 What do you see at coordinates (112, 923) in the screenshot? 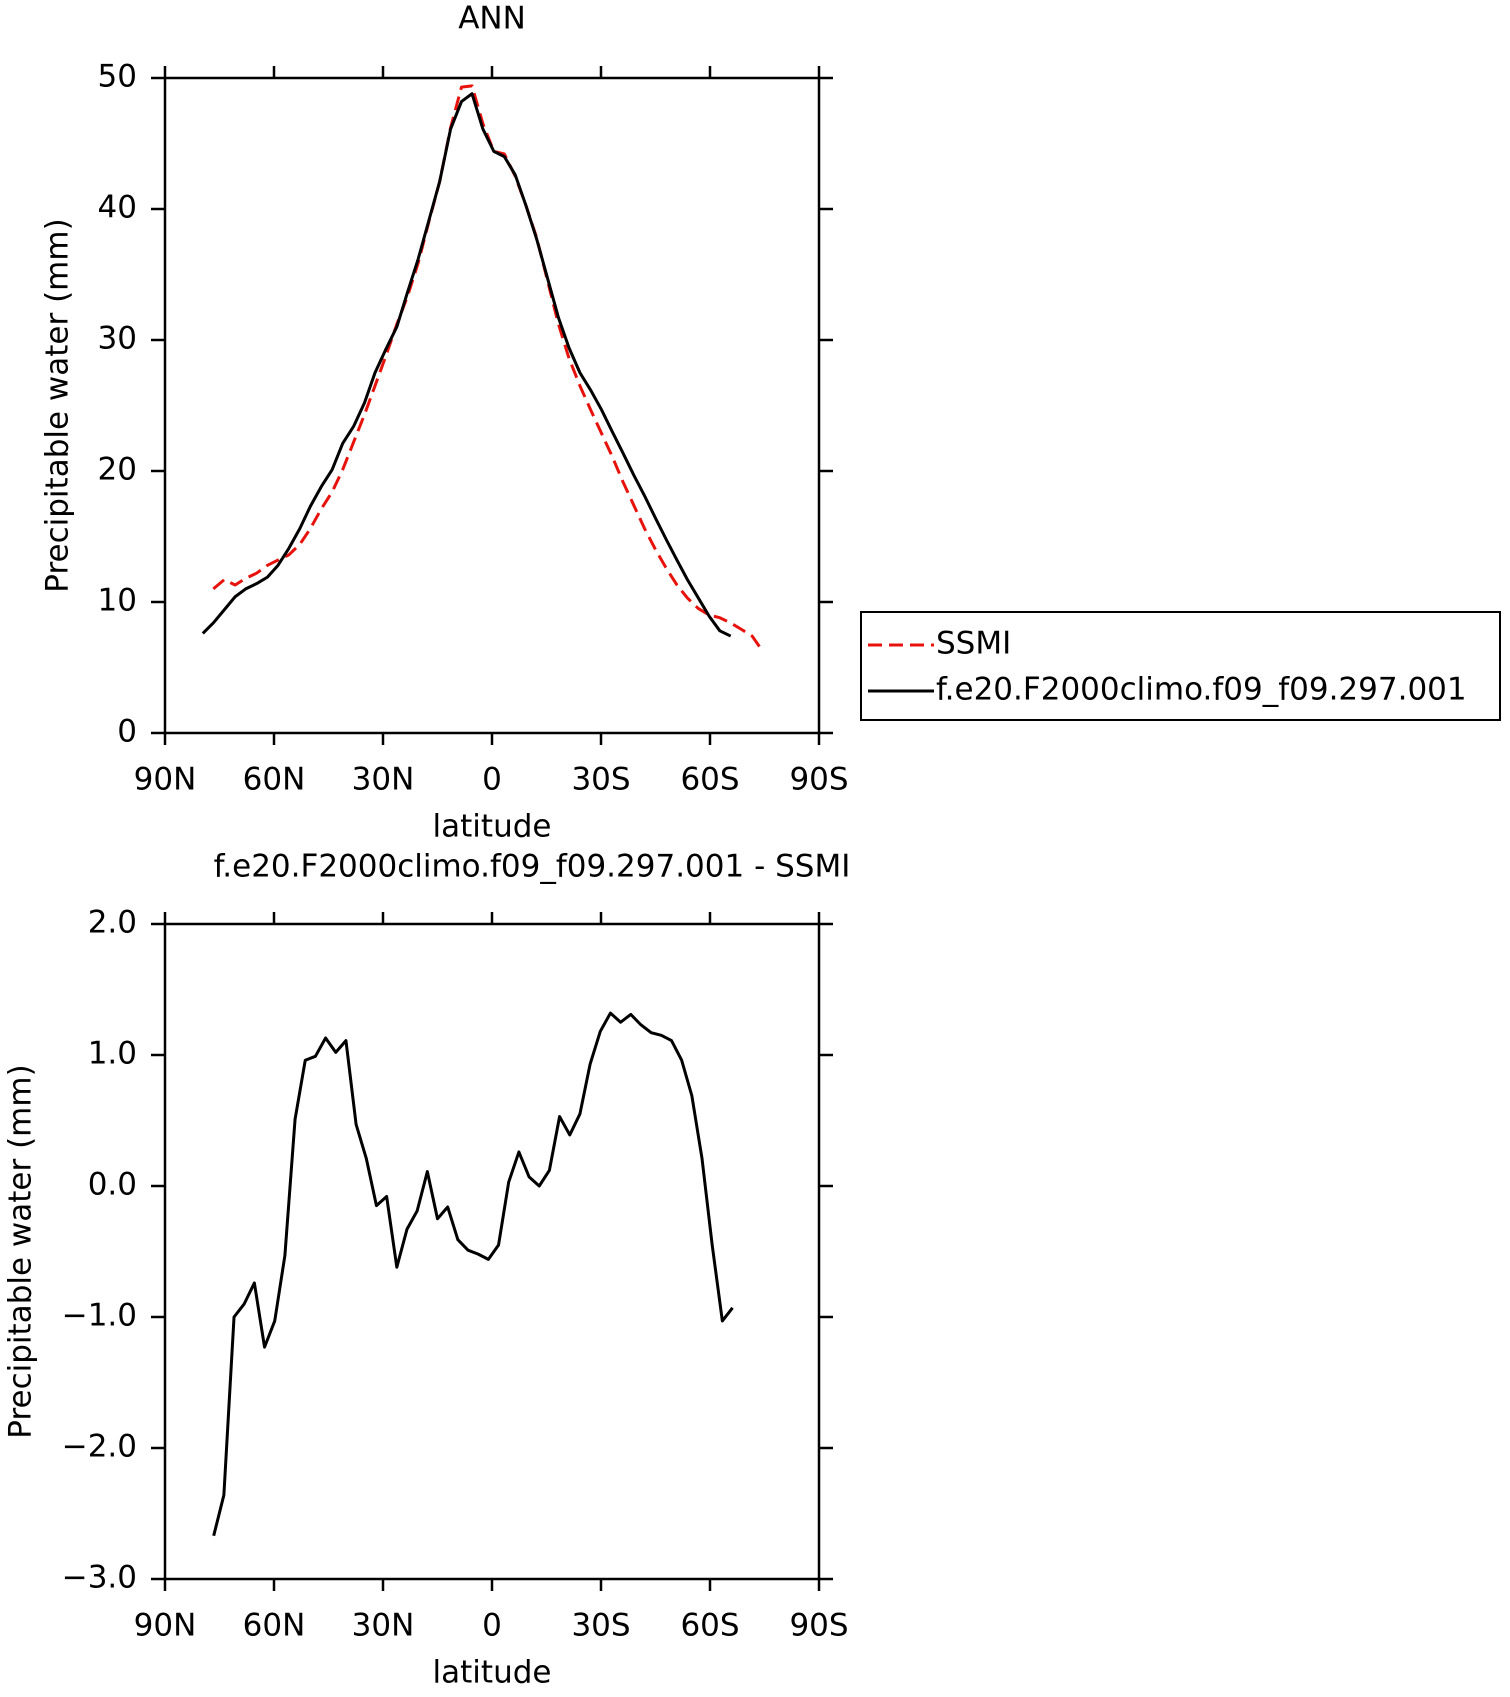
I see `y-tick-label: 2.0` at bounding box center [112, 923].